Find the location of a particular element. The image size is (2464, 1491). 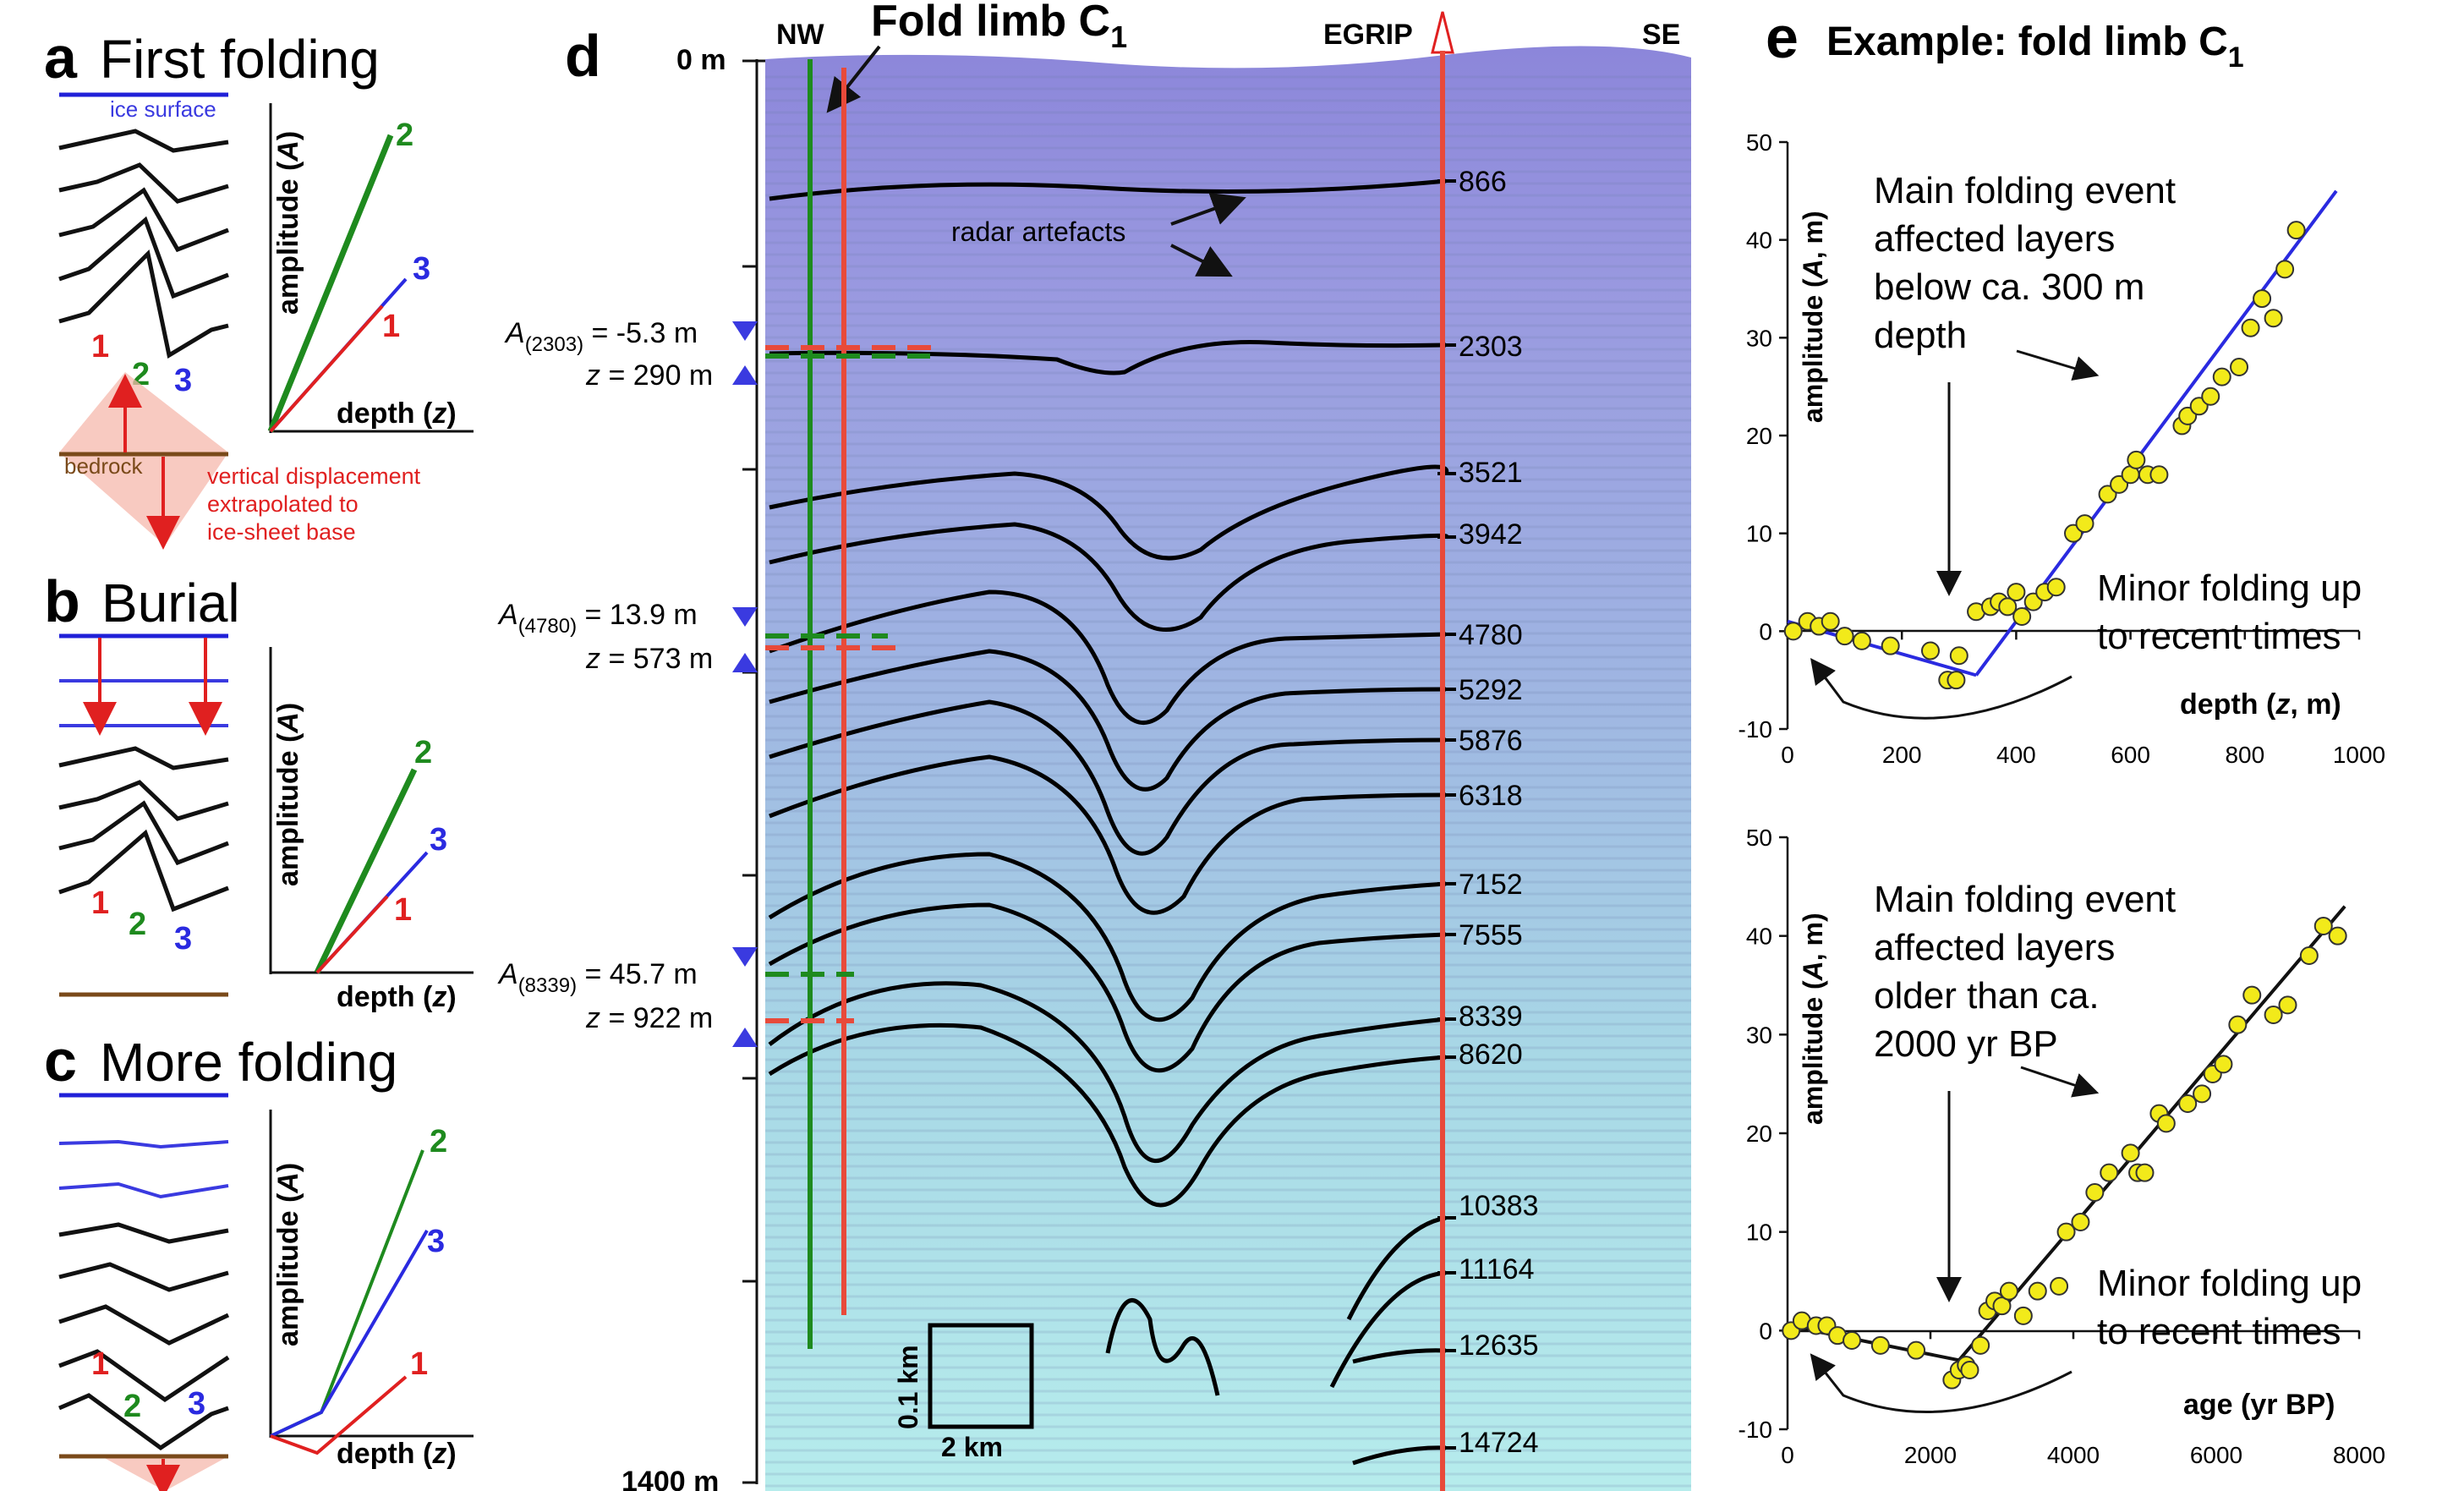

depth-ytick-label: 40 is located at coordinates (1759, 240).